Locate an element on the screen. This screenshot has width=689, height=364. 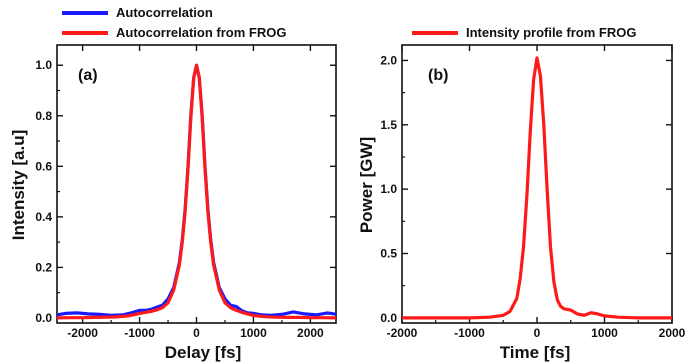
x-tick-label-b: 1000 is located at coordinates (604, 333).